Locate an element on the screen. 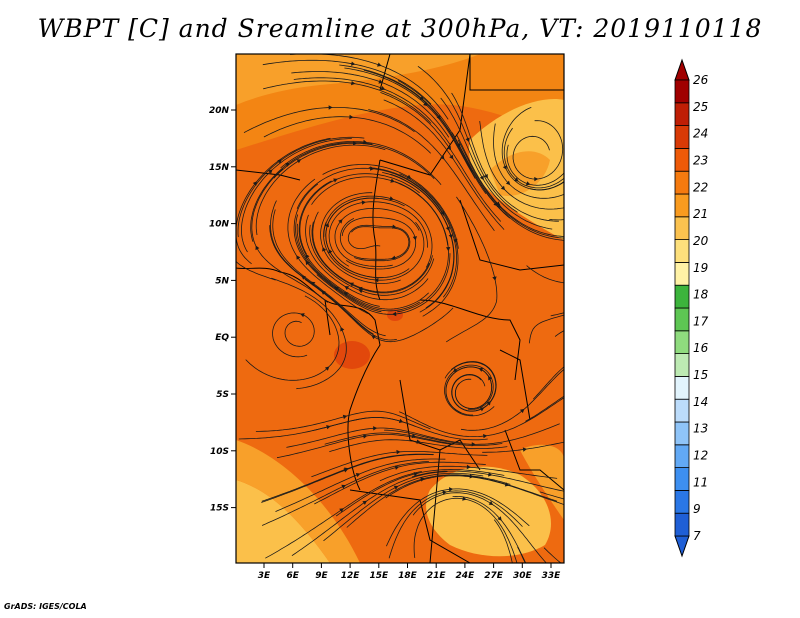 This screenshot has height=618, width=800. colorbar-label: 24 is located at coordinates (700, 134).